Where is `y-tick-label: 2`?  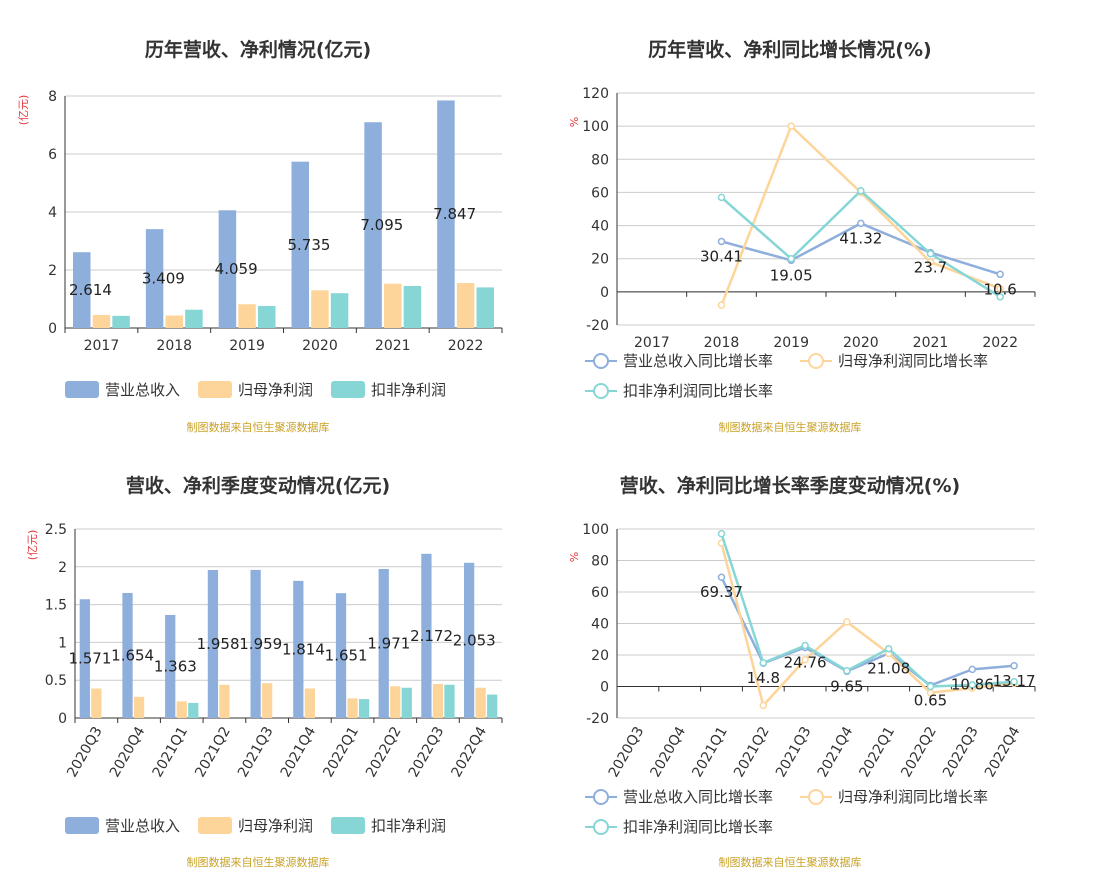
y-tick-label: 2 is located at coordinates (62, 568).